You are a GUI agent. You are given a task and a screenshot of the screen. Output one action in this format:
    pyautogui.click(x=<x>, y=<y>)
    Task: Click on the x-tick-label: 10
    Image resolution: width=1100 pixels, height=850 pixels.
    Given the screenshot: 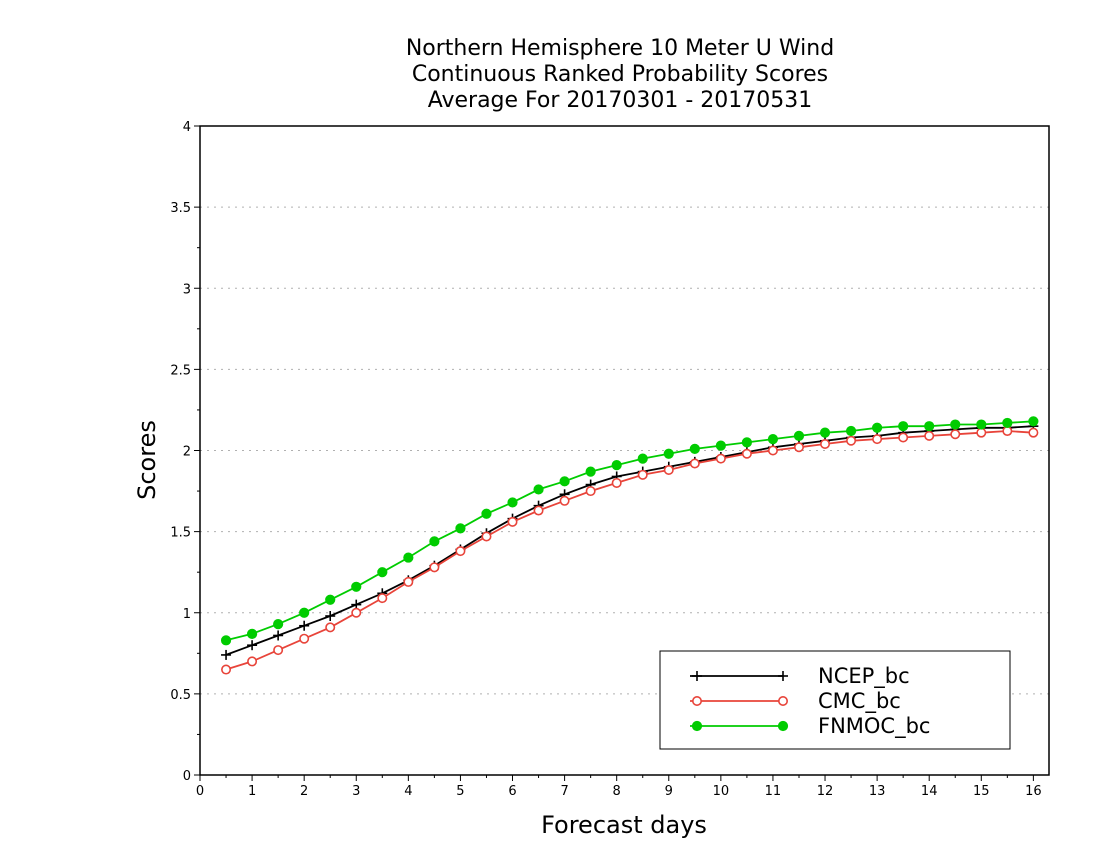 What is the action you would take?
    pyautogui.click(x=721, y=791)
    